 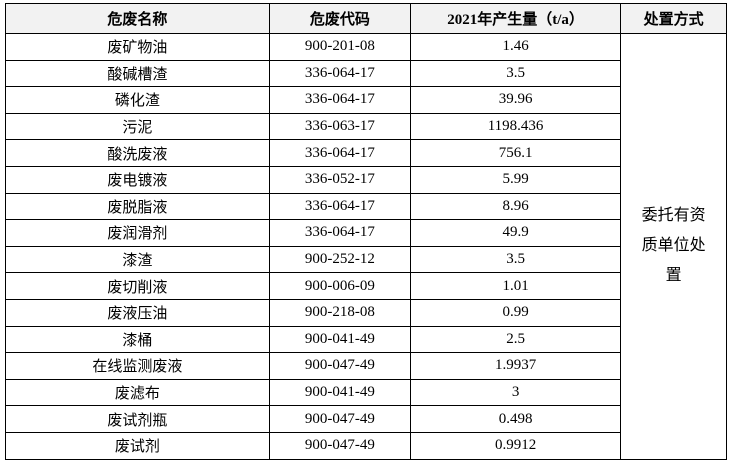 I want to click on table-cell: 废试剂瓶, so click(x=137, y=419).